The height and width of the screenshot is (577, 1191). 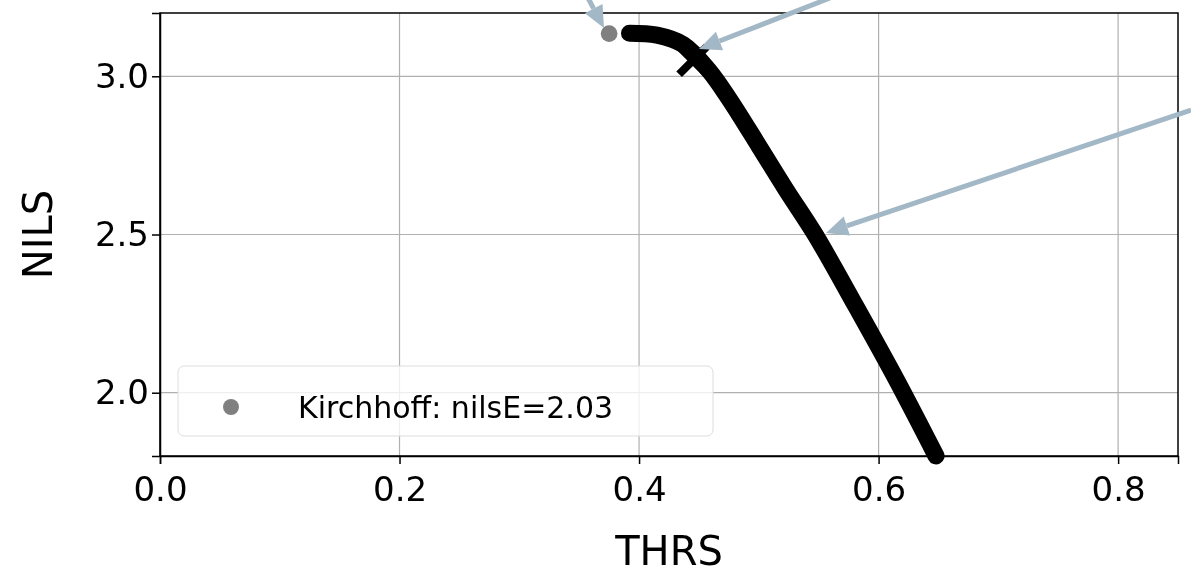 I want to click on x-tick-label: 0.4, so click(x=639, y=489).